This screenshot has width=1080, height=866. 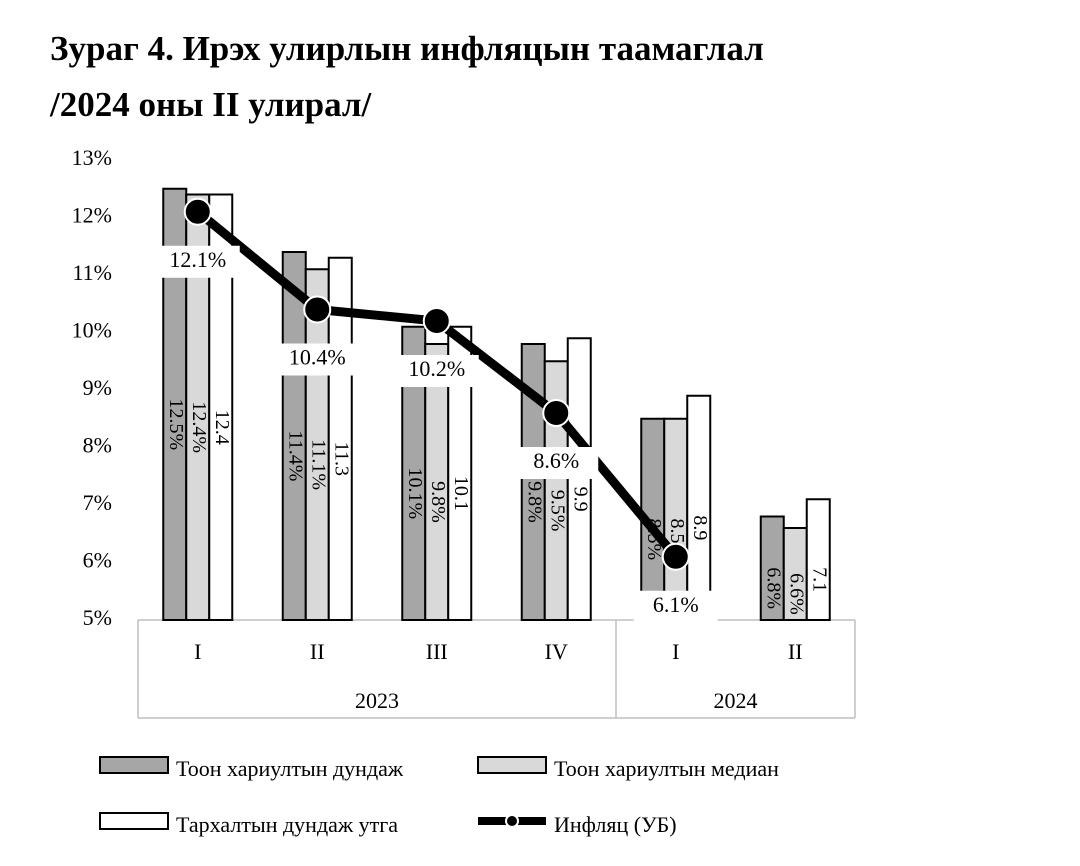 I want to click on line-value-label: 10.4%, so click(x=317, y=357).